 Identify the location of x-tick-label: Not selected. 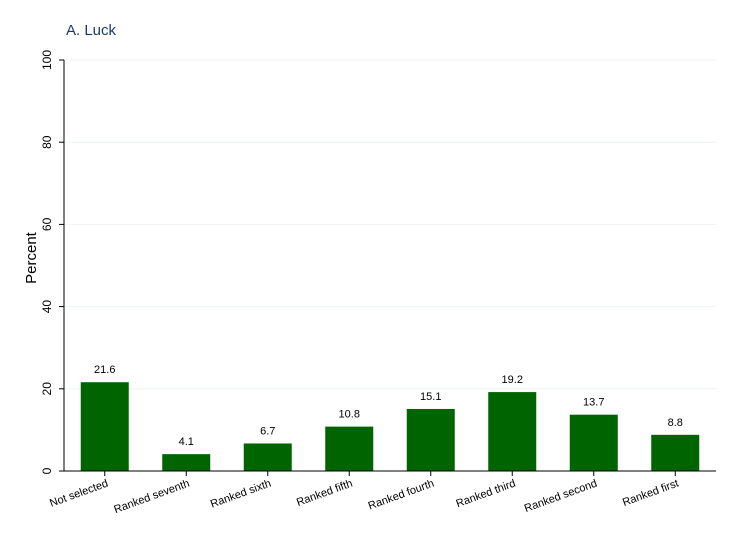
(79, 494).